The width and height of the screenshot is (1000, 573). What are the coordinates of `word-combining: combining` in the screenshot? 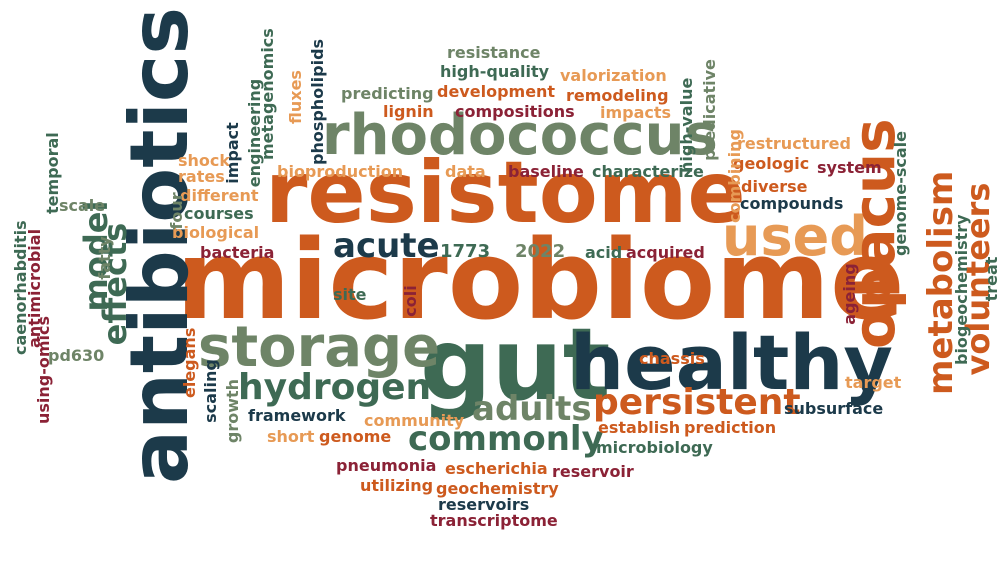 It's located at (734, 176).